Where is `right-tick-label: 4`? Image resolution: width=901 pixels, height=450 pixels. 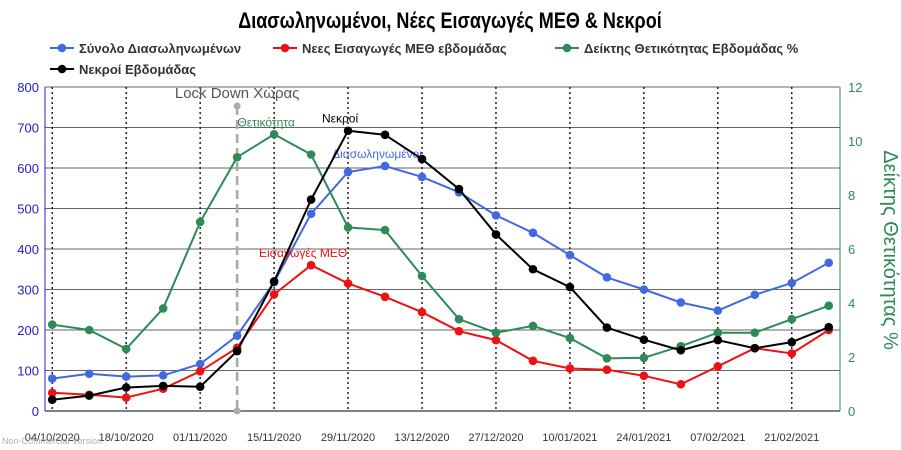
right-tick-label: 4 is located at coordinates (851, 303).